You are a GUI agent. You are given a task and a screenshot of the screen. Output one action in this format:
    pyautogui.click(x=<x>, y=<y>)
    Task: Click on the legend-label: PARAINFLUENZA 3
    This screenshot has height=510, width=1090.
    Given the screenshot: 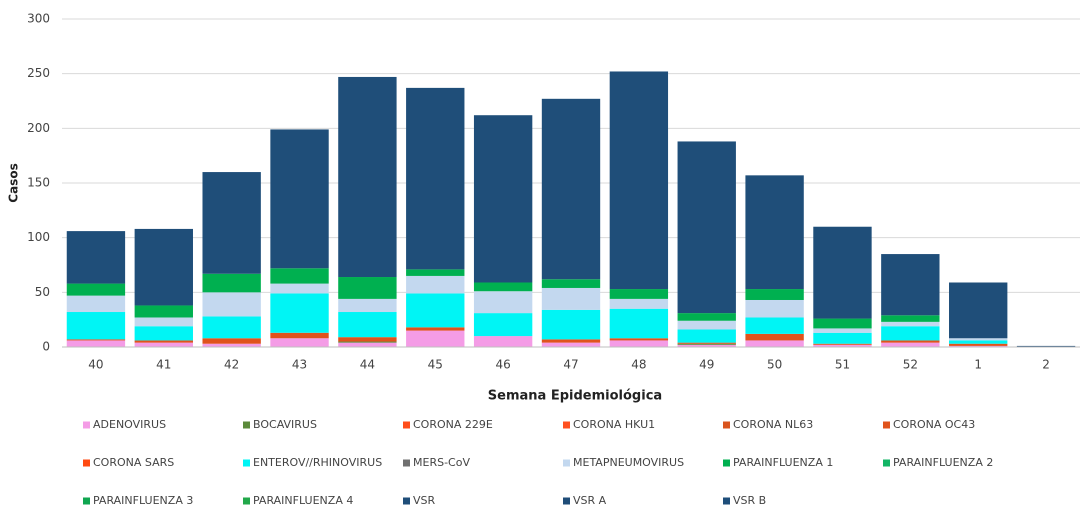 What is the action you would take?
    pyautogui.click(x=143, y=500)
    